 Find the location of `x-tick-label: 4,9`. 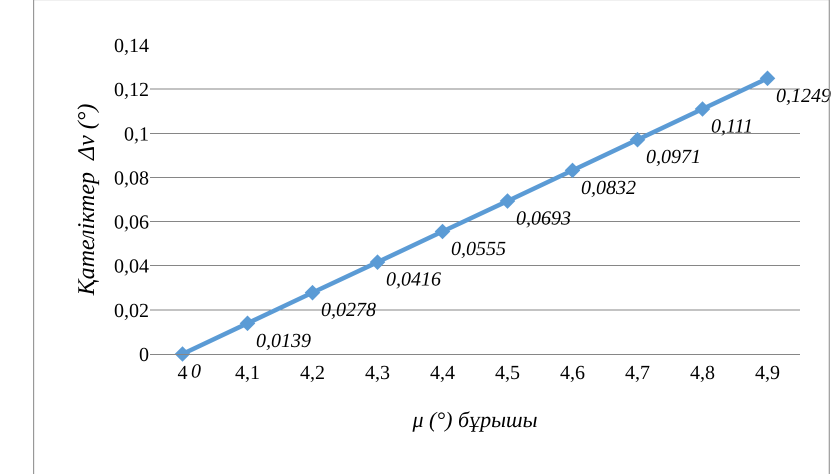

x-tick-label: 4,9 is located at coordinates (767, 373).